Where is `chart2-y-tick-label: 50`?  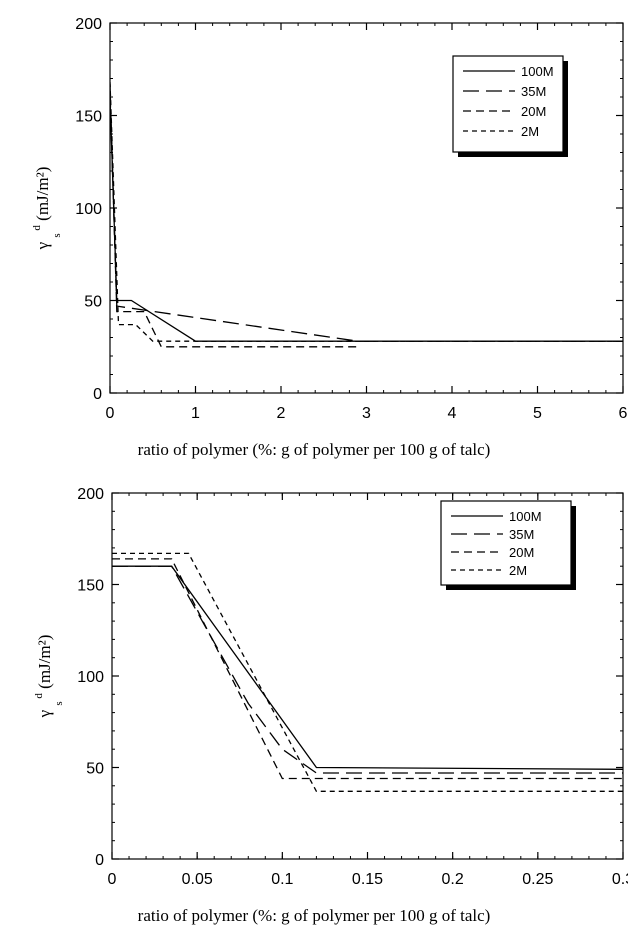
chart2-y-tick-label: 50 is located at coordinates (95, 769).